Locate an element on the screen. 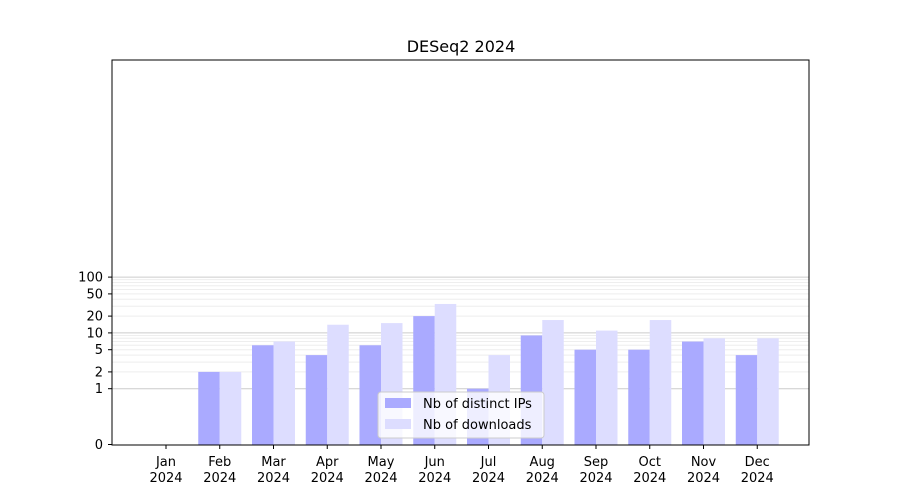  y-tick-label: 100 is located at coordinates (90, 278).